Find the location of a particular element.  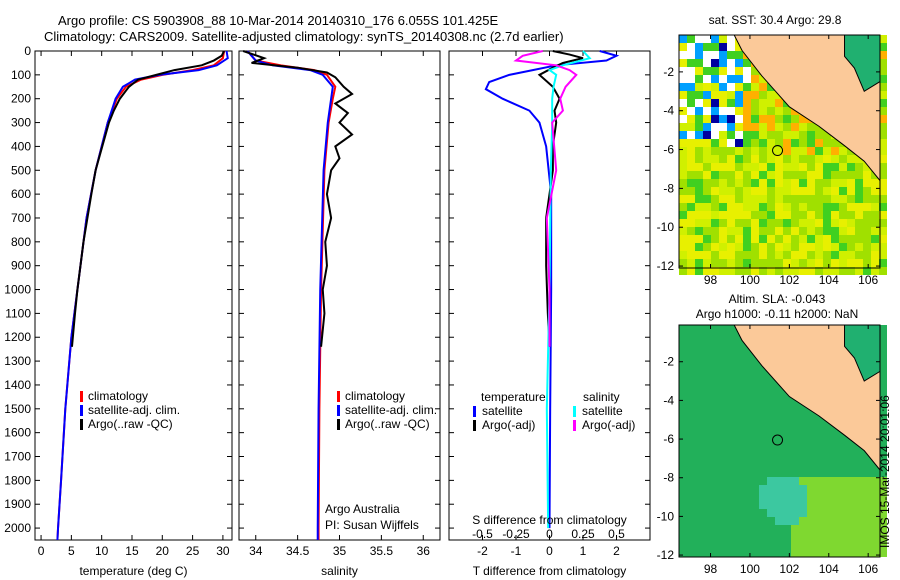

map-lon-label: 104 is located at coordinates (829, 280).